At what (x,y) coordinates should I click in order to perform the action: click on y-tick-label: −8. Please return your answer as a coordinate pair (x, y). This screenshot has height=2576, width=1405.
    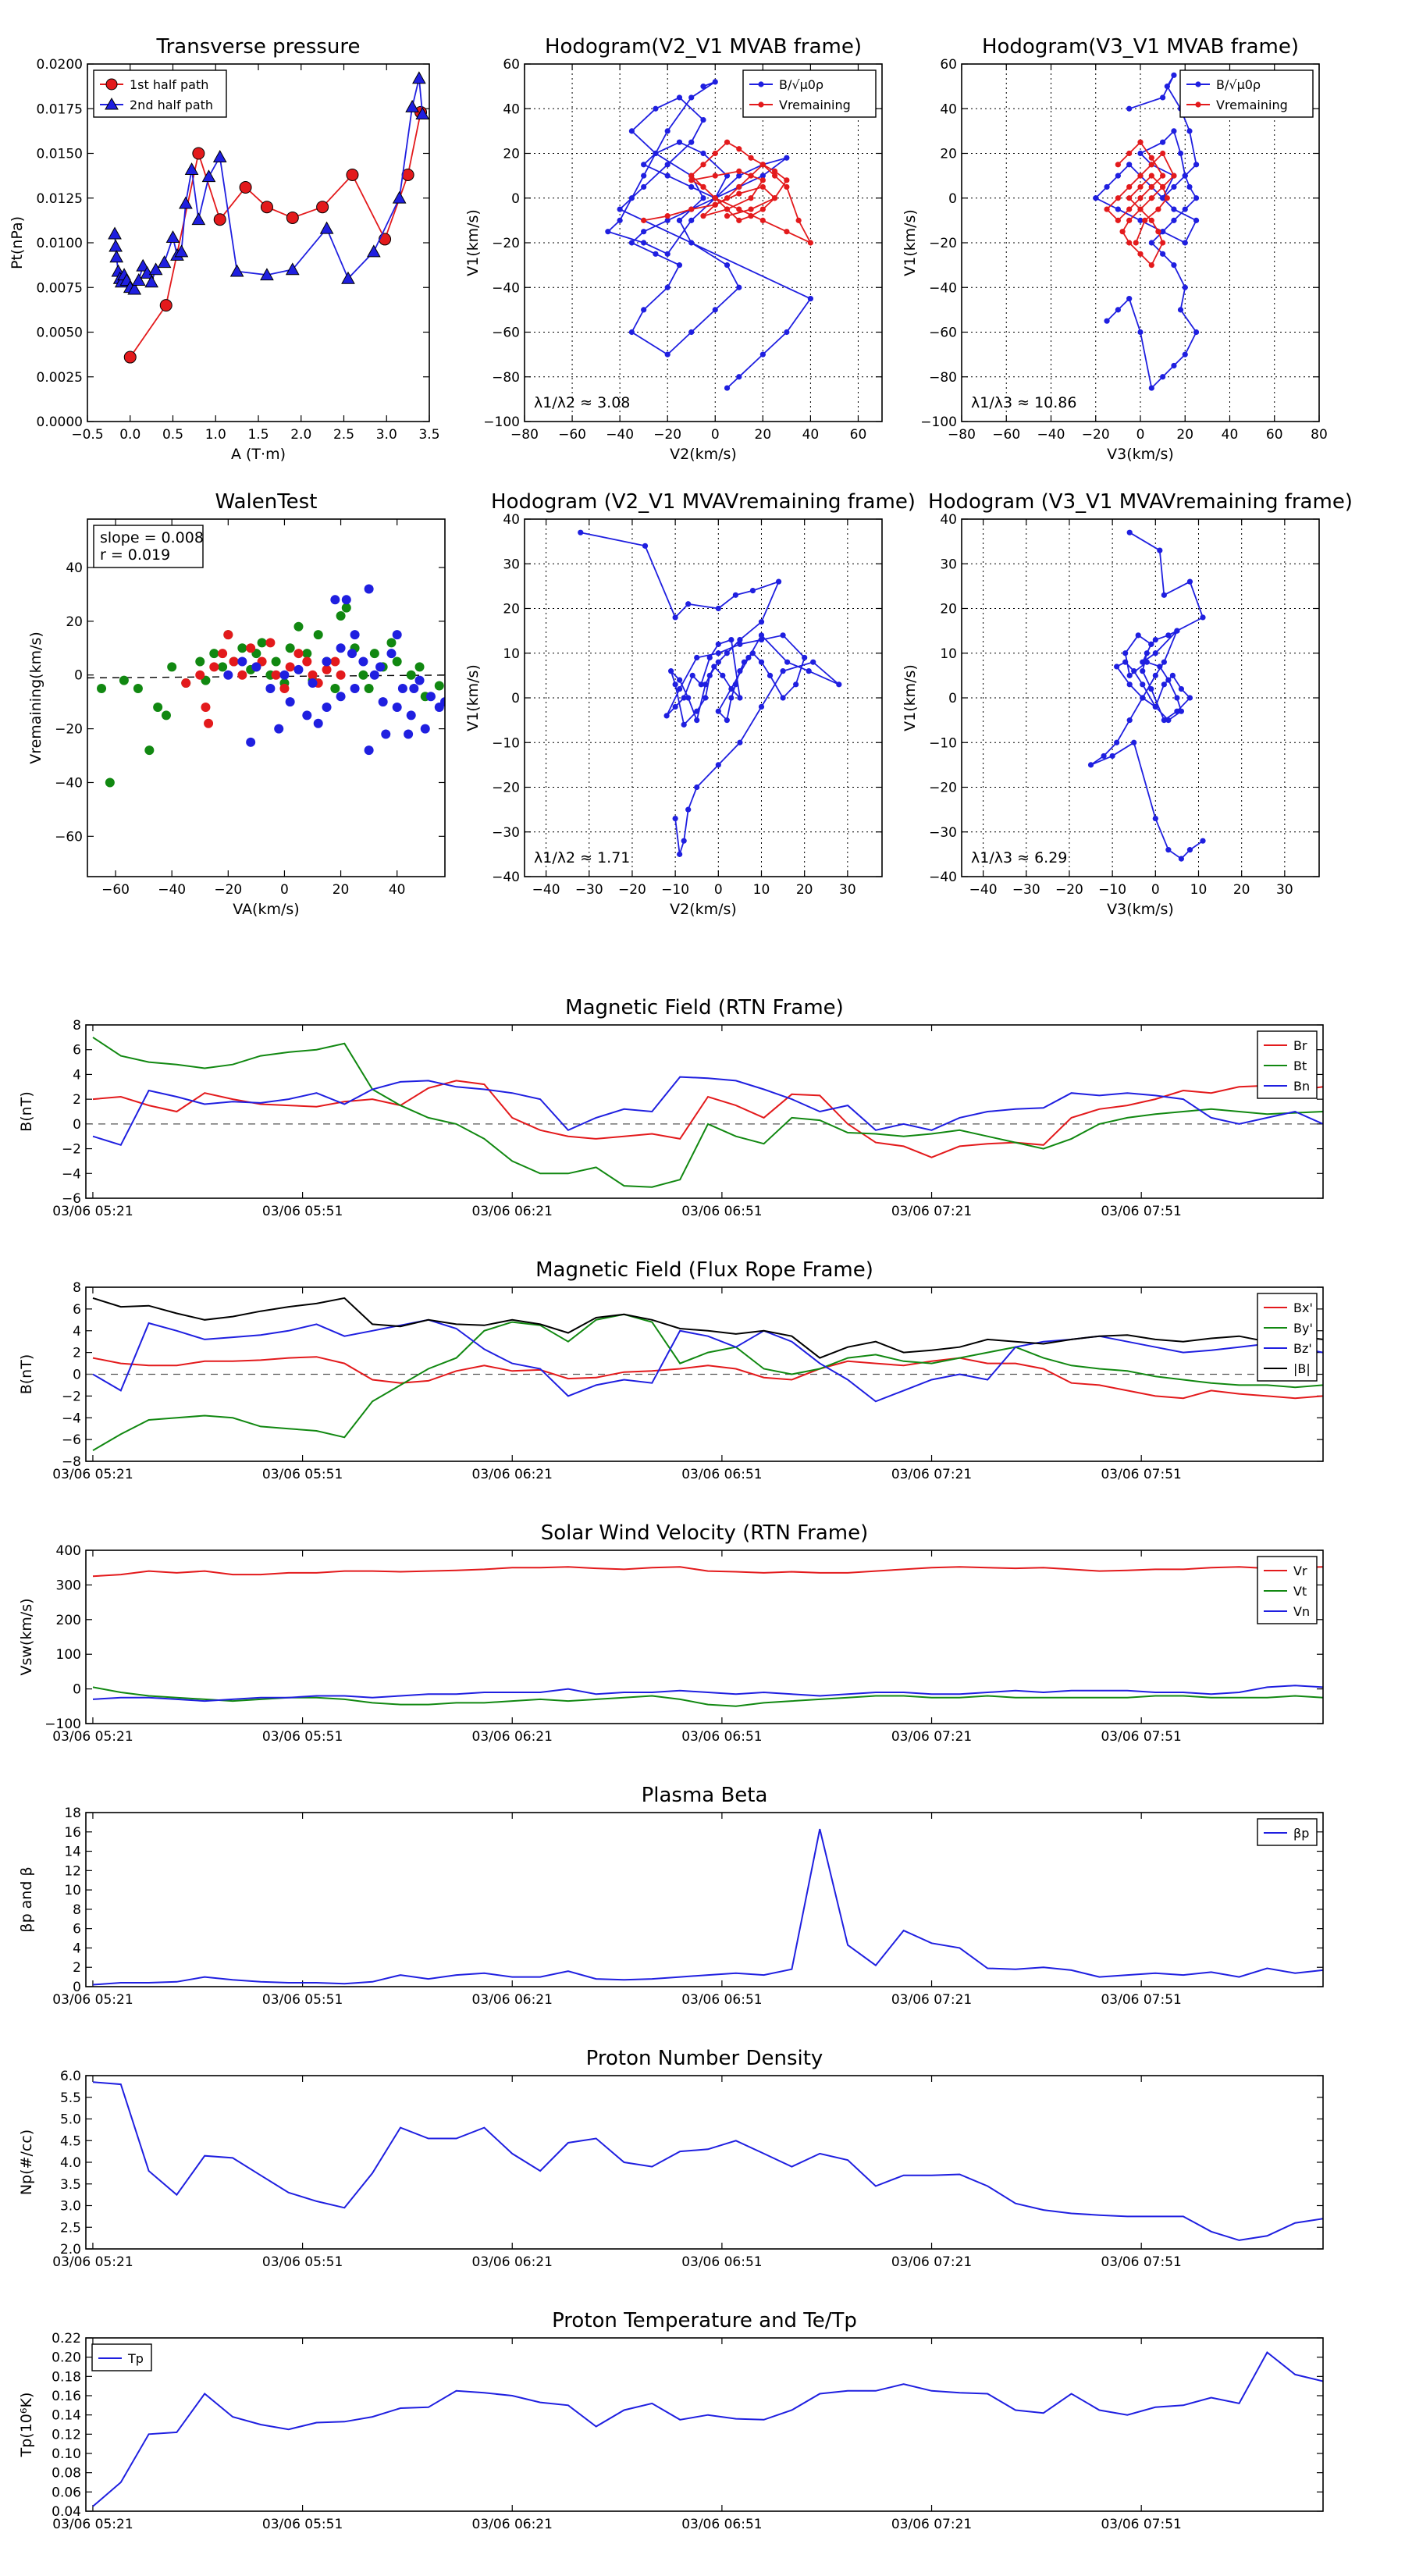
    Looking at the image, I should click on (72, 1462).